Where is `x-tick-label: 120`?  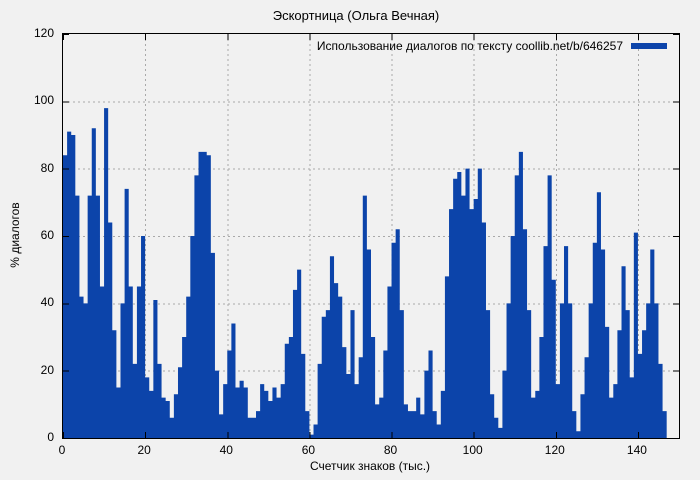
x-tick-label: 120 is located at coordinates (554, 450).